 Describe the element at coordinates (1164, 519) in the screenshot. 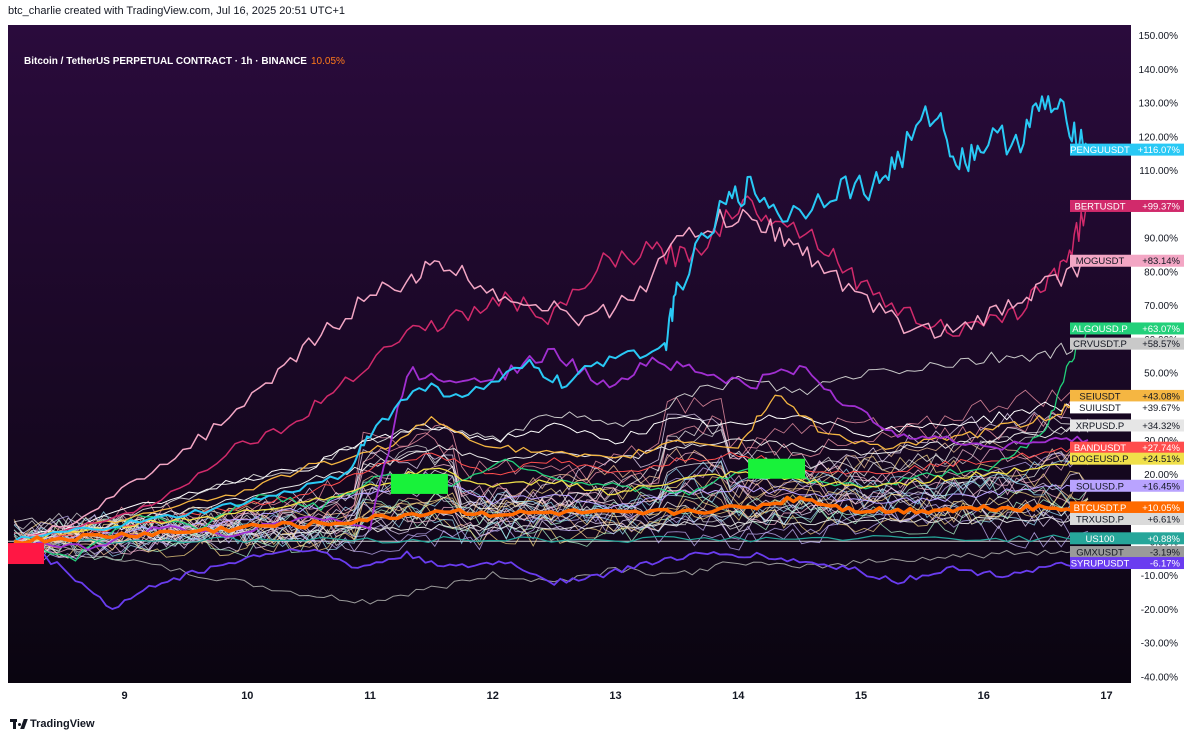

I see `series-value-text: +6.61%` at that location.